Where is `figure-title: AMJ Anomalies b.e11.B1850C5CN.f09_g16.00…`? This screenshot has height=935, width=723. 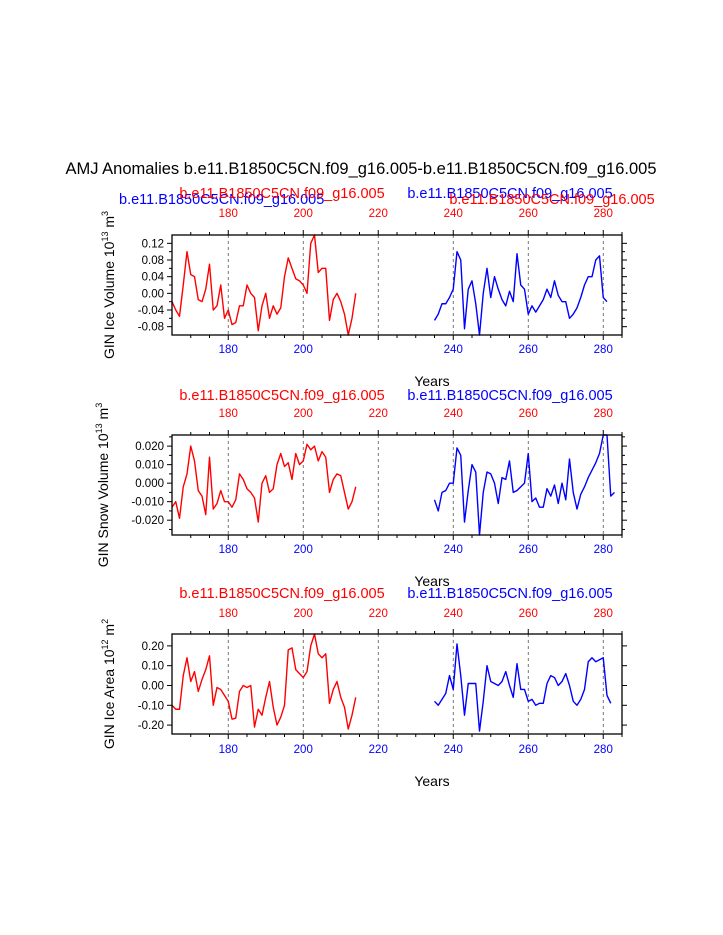 figure-title: AMJ Anomalies b.e11.B1850C5CN.f09_g16.00… is located at coordinates (360, 169).